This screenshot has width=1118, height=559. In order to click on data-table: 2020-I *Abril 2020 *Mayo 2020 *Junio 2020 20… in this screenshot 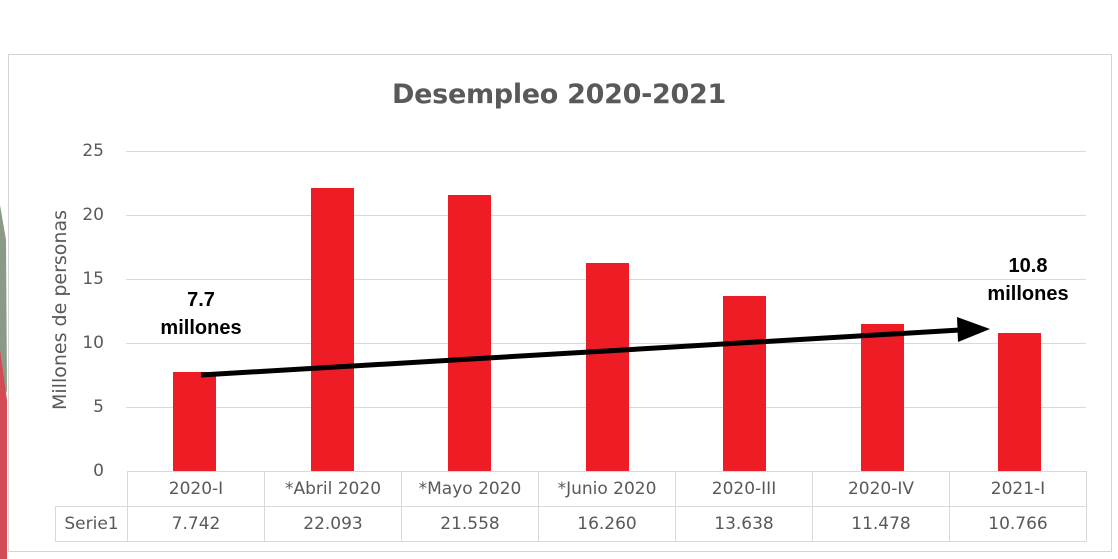, I will do `click(571, 506)`.